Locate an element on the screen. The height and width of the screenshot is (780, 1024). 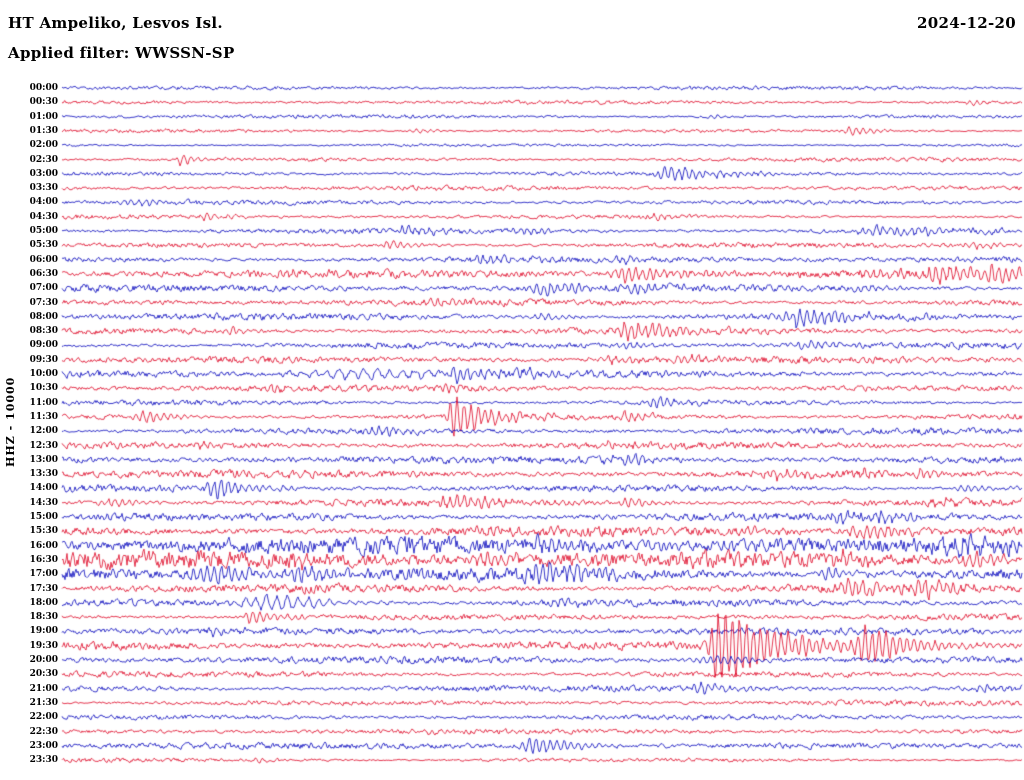
time-label: 07:00 is located at coordinates (43, 288).